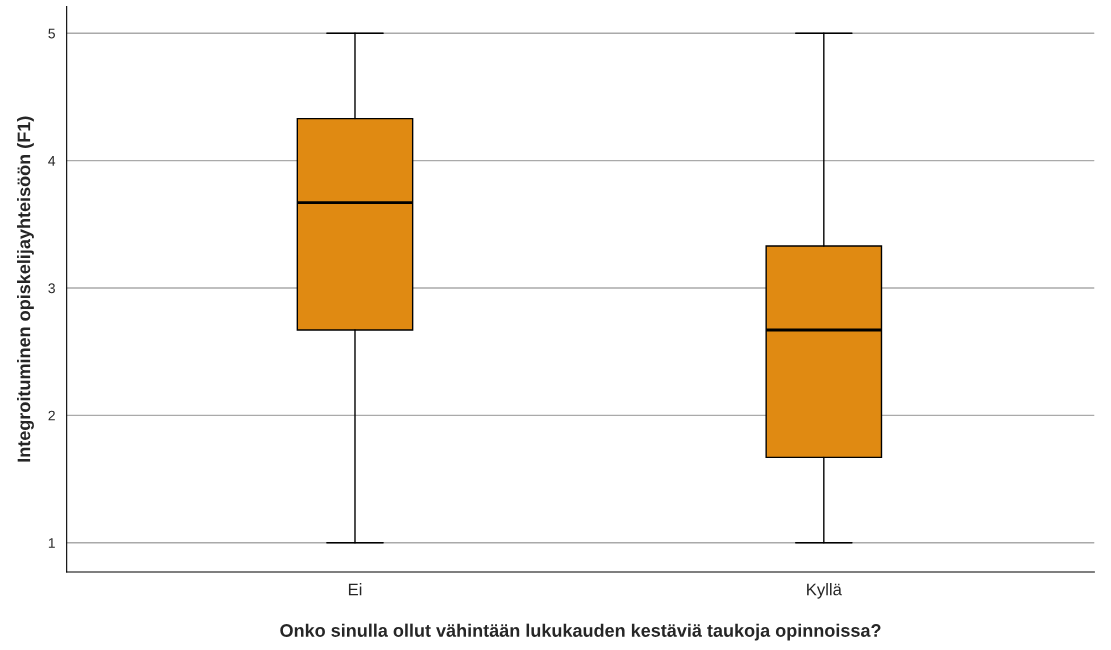 The image size is (1111, 650). Describe the element at coordinates (52, 161) in the screenshot. I see `y-tick-label: 4` at that location.